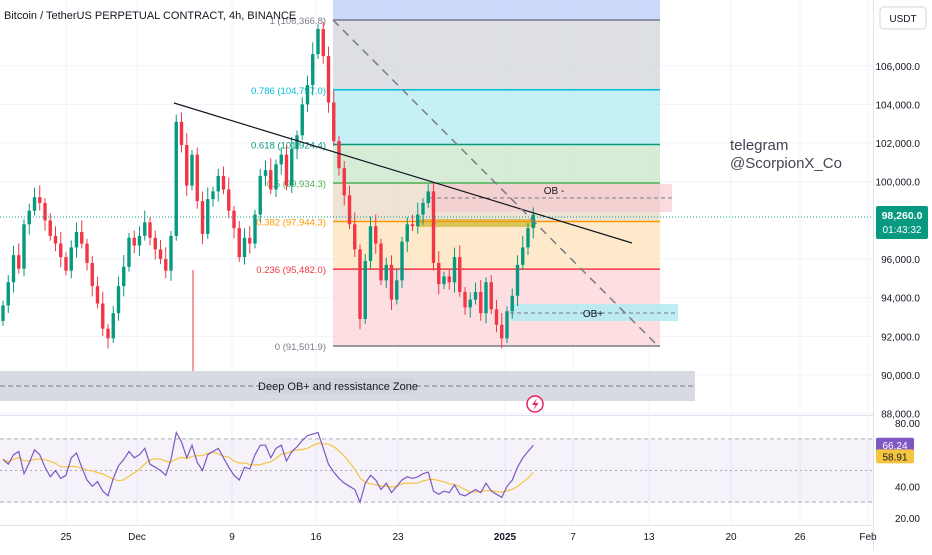 The image size is (932, 555). I want to click on rsi-ma-badge, so click(895, 456).